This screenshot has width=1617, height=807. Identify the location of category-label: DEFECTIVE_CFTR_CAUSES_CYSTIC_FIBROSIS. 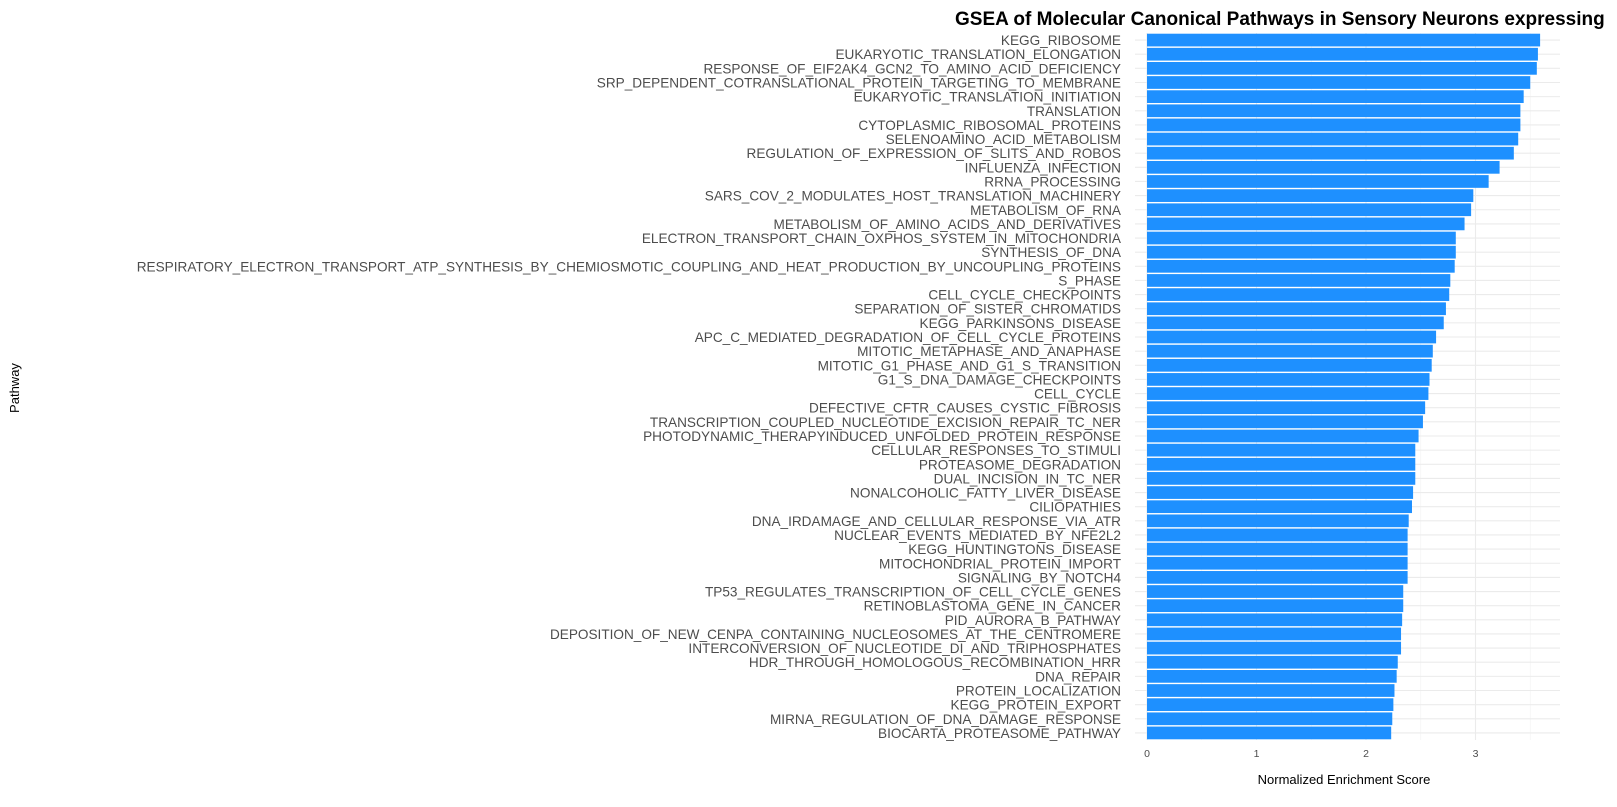
(965, 408).